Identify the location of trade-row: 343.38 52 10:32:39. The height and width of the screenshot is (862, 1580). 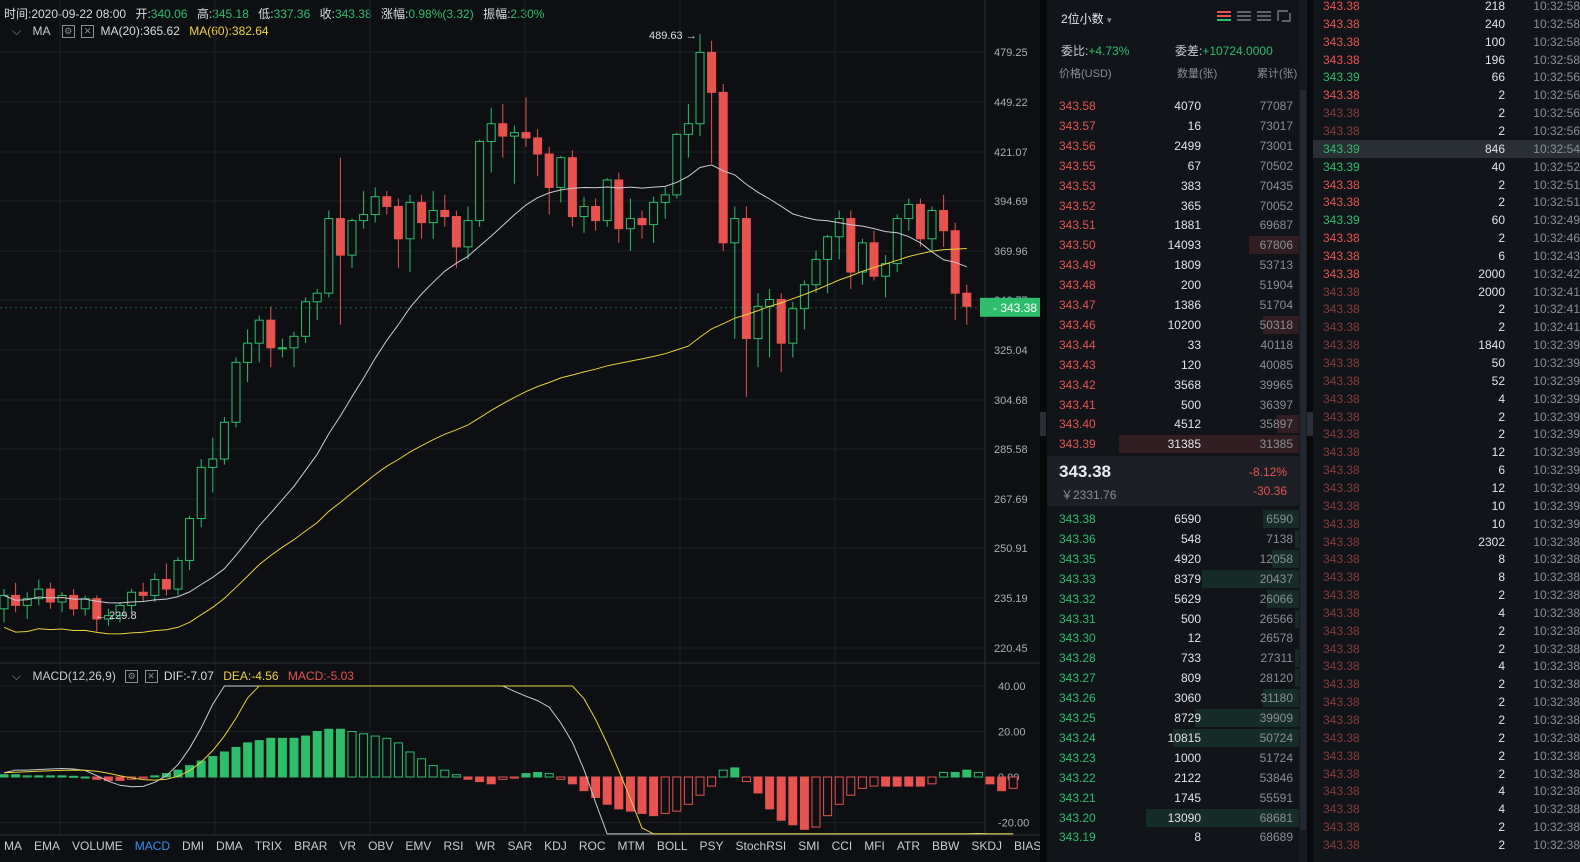
(1446, 381).